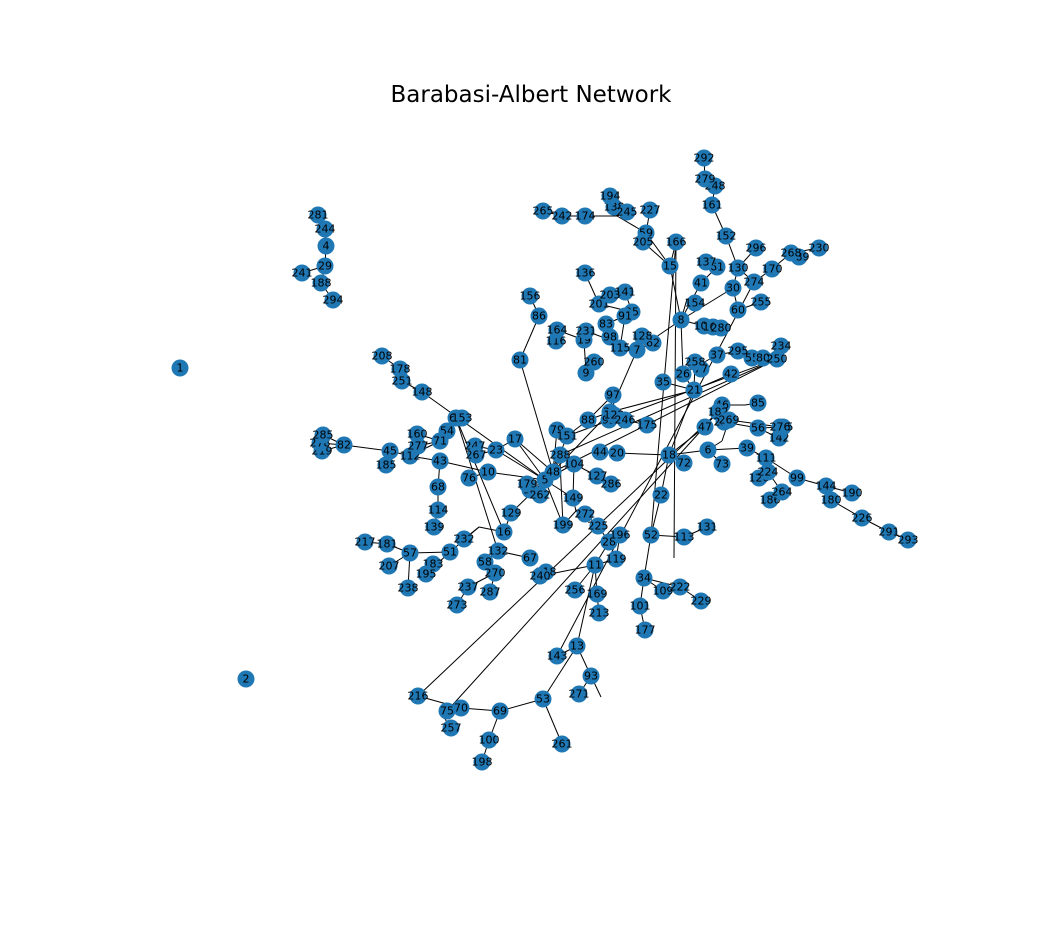  I want to click on node-label: 88, so click(588, 420).